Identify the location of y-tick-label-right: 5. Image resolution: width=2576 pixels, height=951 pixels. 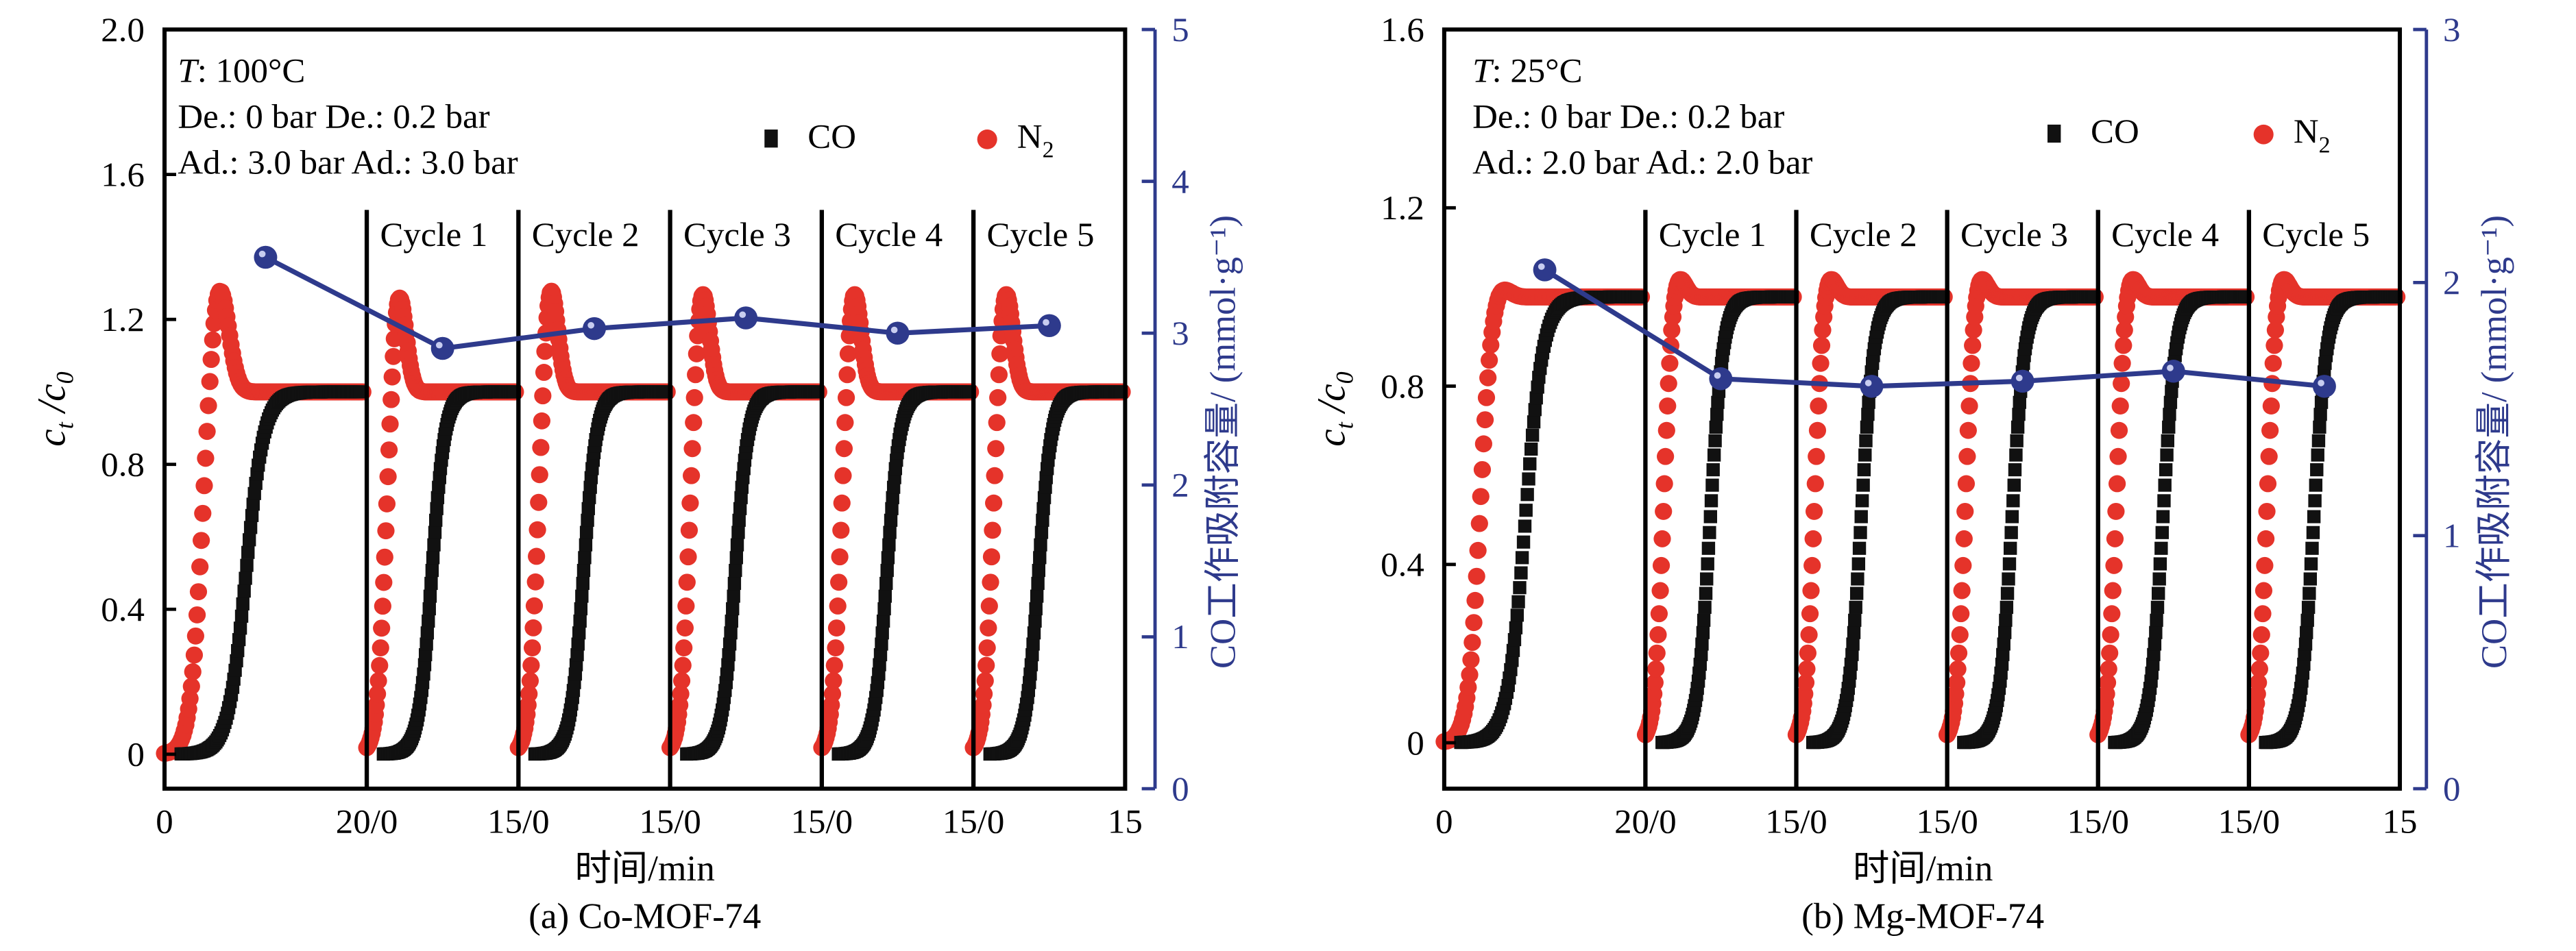
(1180, 29).